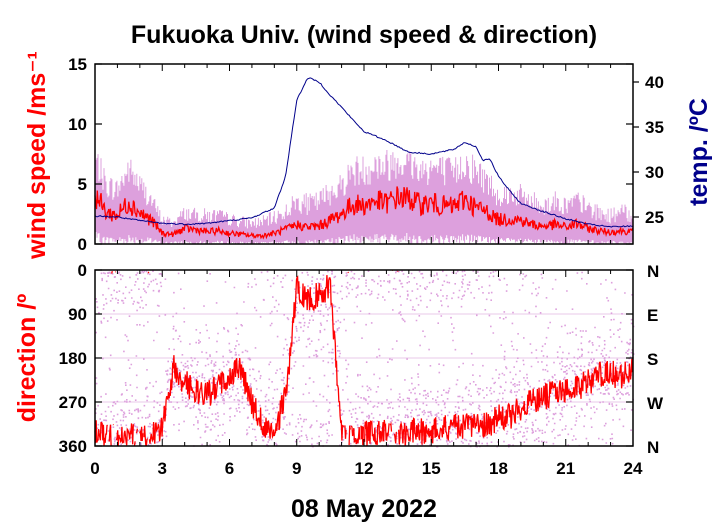 The image size is (720, 530). Describe the element at coordinates (364, 468) in the screenshot. I see `x-tick-label: 12` at that location.